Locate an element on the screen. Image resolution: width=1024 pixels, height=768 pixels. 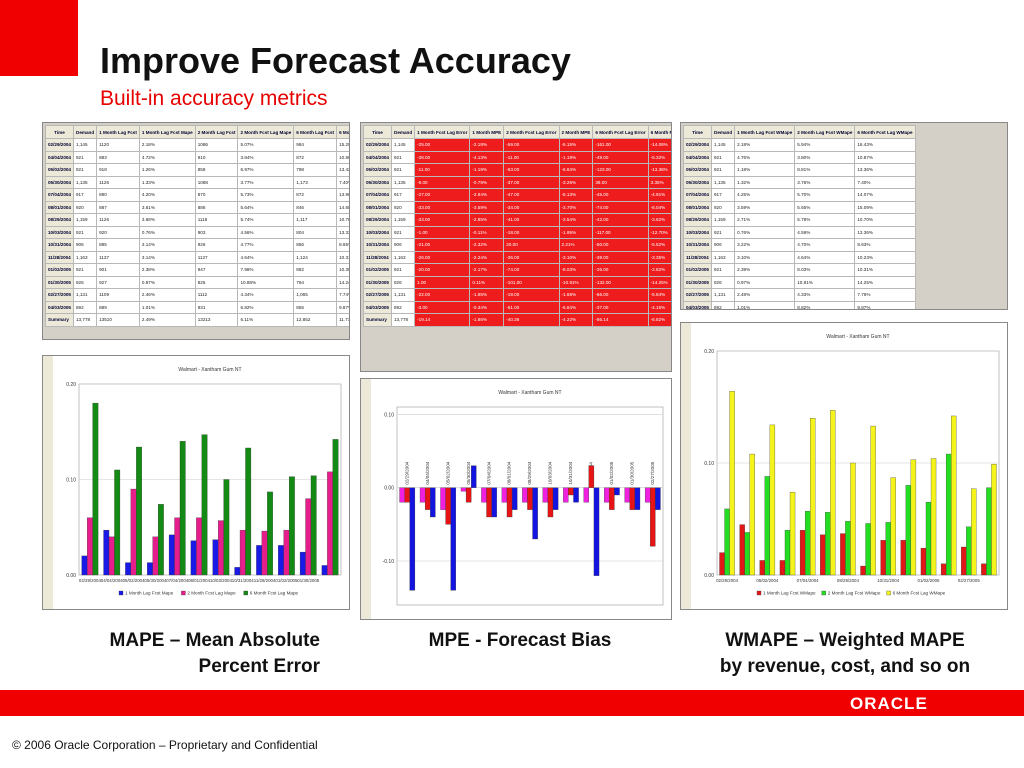
caption: MAPE – Mean Absolute Percent Error is located at coordinates (215, 654).